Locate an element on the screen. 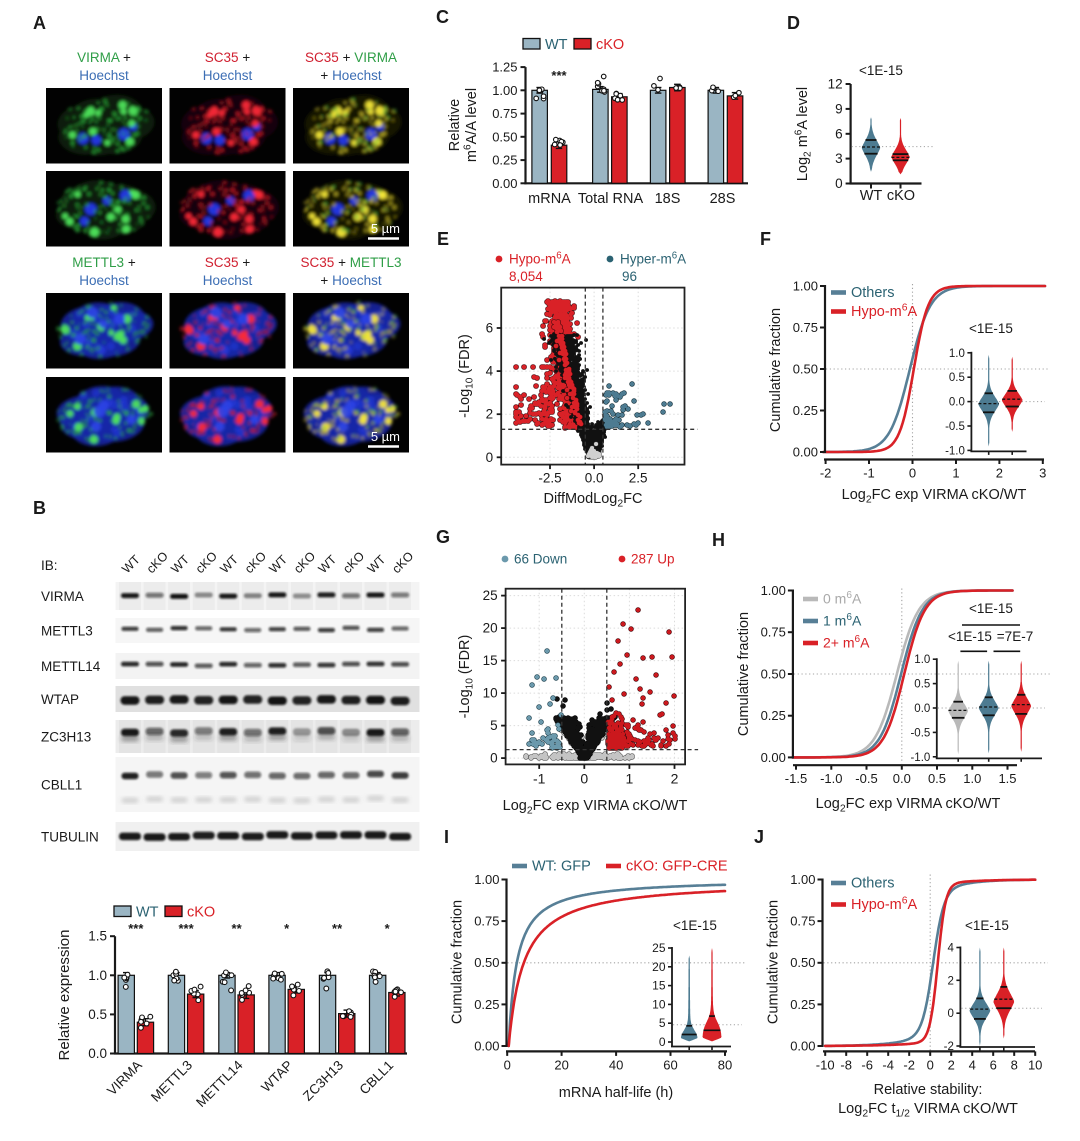 The height and width of the screenshot is (1141, 1080). svg-text: H is located at coordinates (718, 540).